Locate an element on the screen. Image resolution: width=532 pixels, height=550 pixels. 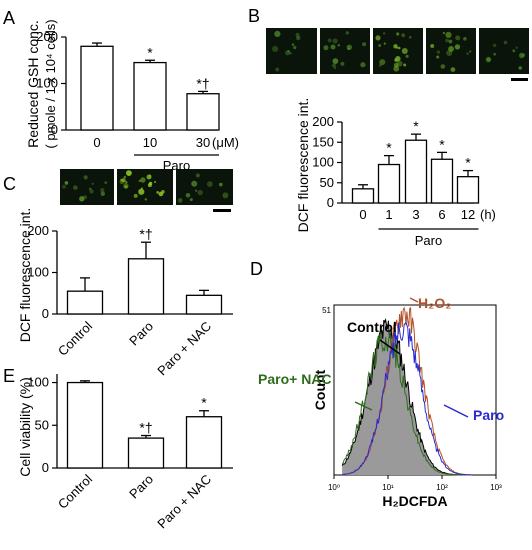
x-tick-label: 10¹ is located at coordinates (388, 487).